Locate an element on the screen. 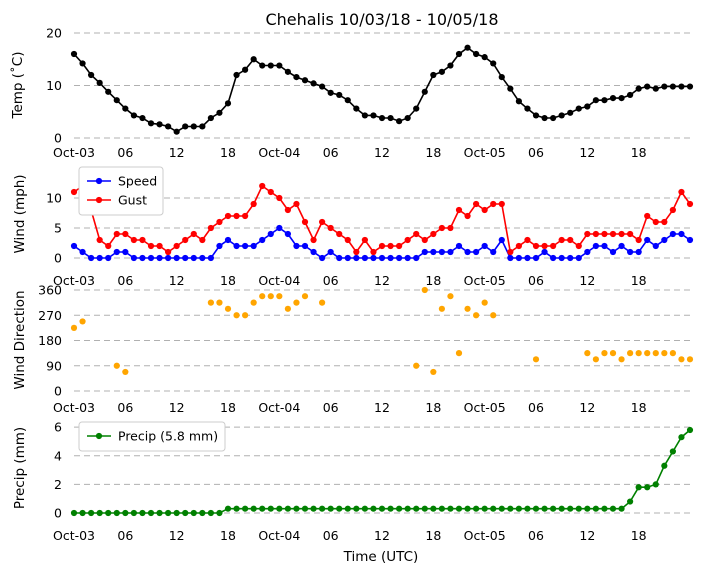 The width and height of the screenshot is (704, 573). direction-ytick-label: 180 is located at coordinates (50, 340).